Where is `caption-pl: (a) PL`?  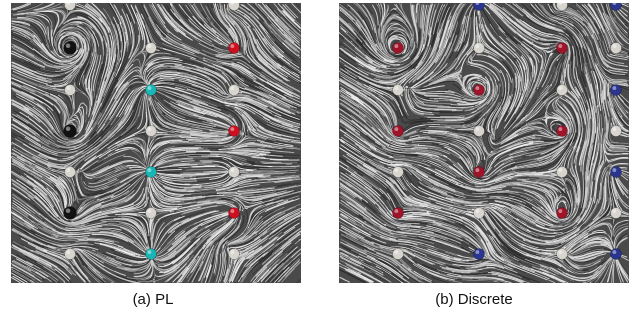
caption-pl: (a) PL is located at coordinates (153, 299).